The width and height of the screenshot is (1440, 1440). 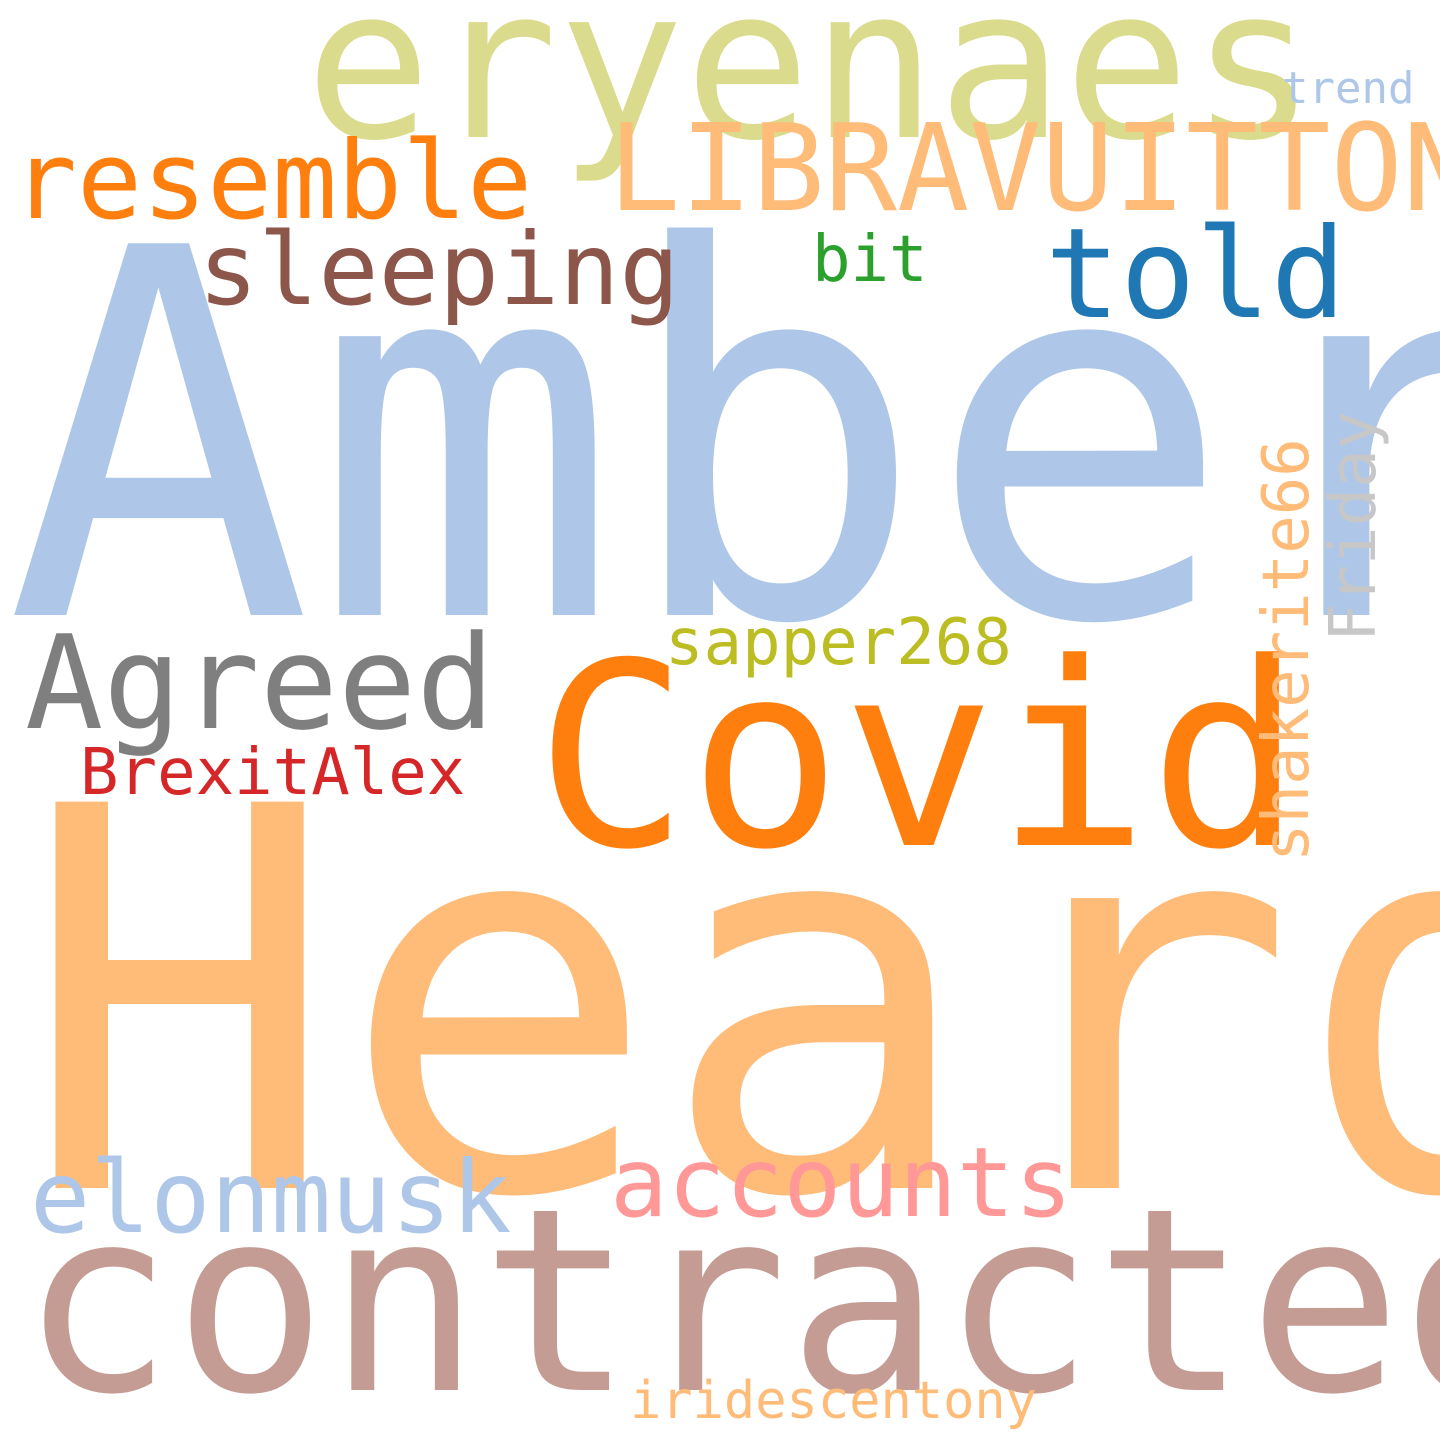 I want to click on word-accounts: accounts, so click(x=841, y=1183).